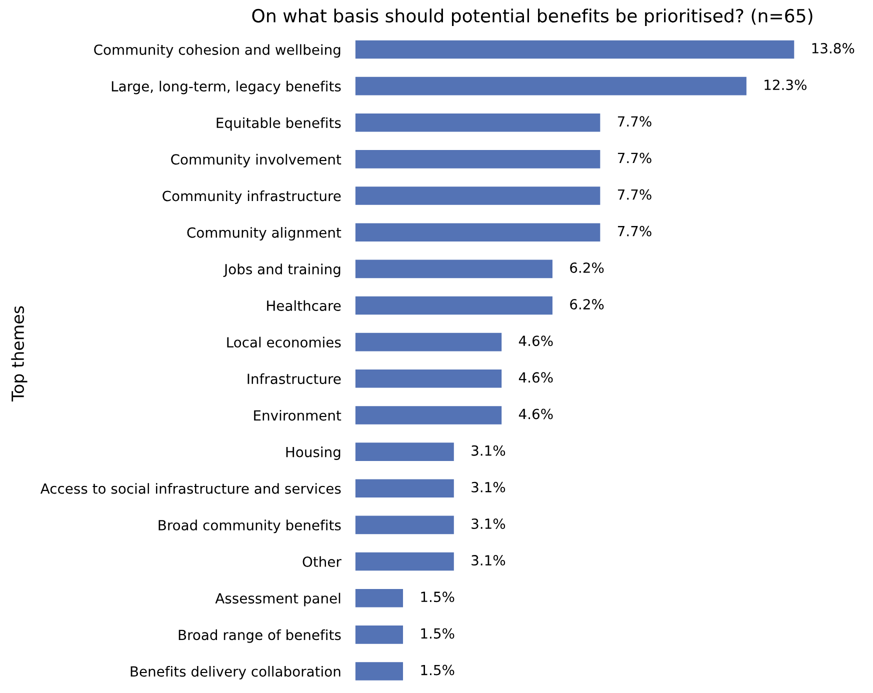  I want to click on chart-title: On what basis should potential benefits be prioritised? (n=65), so click(532, 17).